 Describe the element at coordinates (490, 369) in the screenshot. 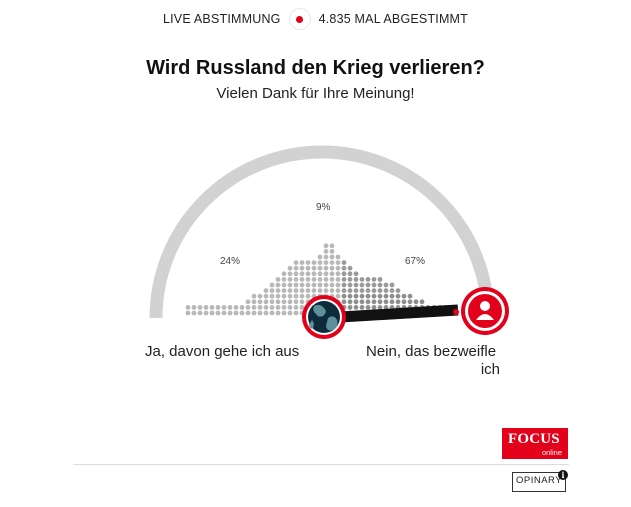

I see `answer-right-line2: ich` at that location.